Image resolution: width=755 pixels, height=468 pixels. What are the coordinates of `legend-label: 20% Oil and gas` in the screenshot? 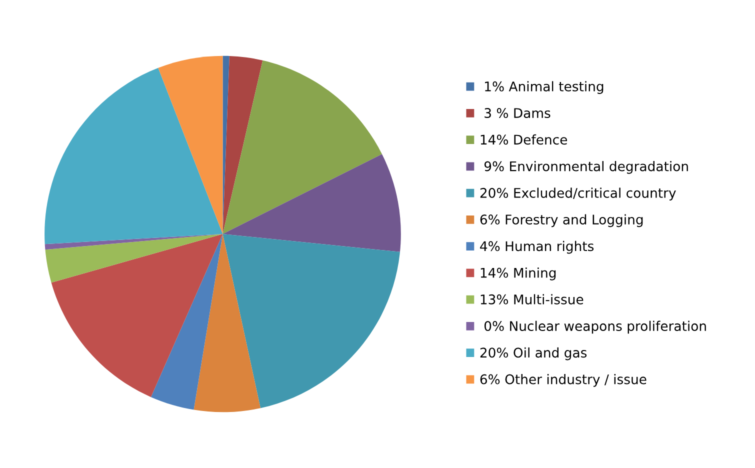 It's located at (533, 353).